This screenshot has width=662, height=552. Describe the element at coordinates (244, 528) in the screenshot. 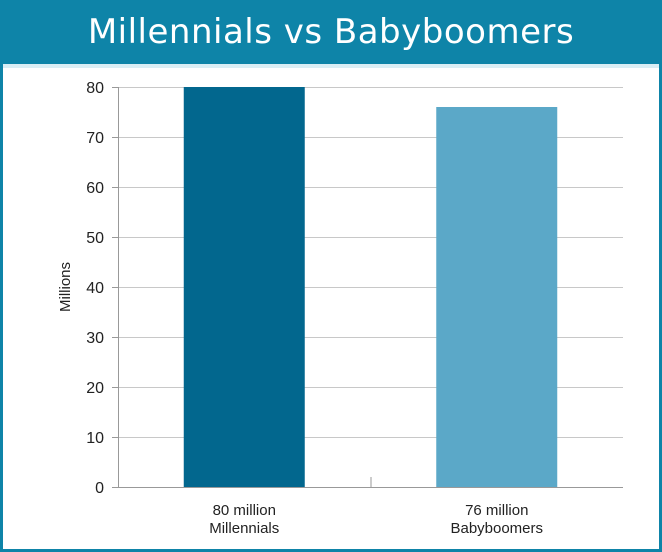

I see `x-category-label-line2-0: Millennials` at that location.